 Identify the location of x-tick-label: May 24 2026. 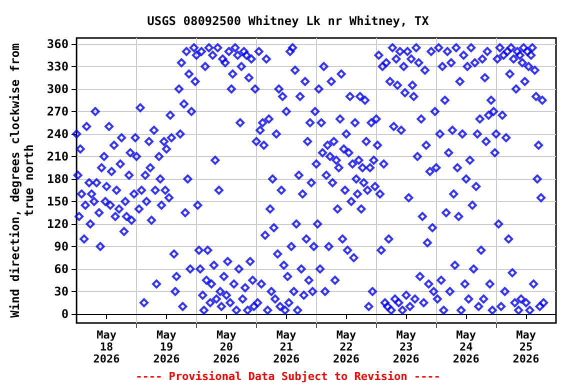
(466, 347).